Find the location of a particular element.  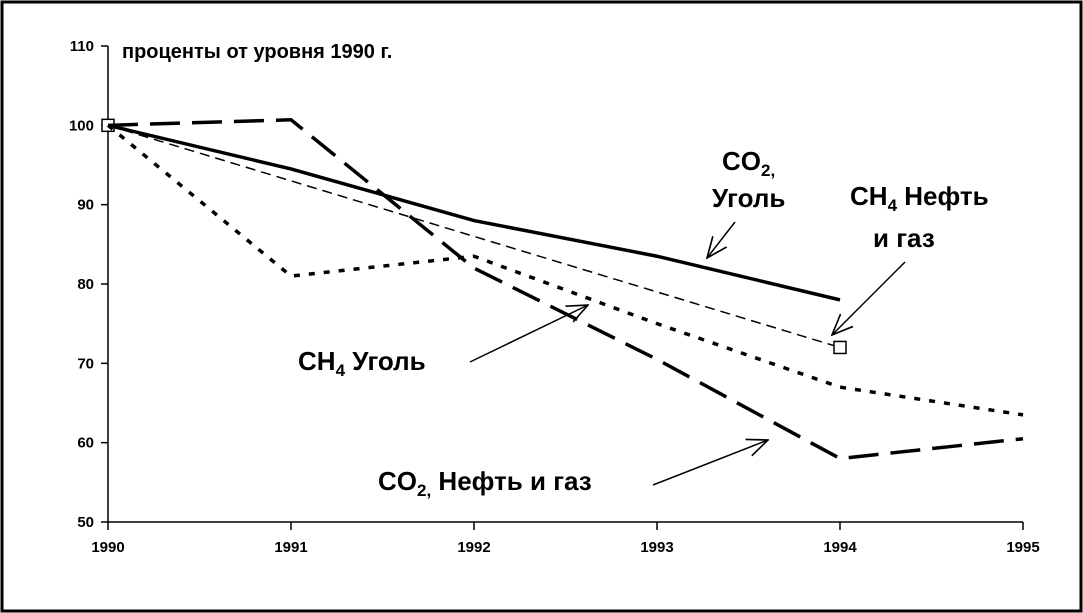

y-tick-label: 50 is located at coordinates (85, 522).